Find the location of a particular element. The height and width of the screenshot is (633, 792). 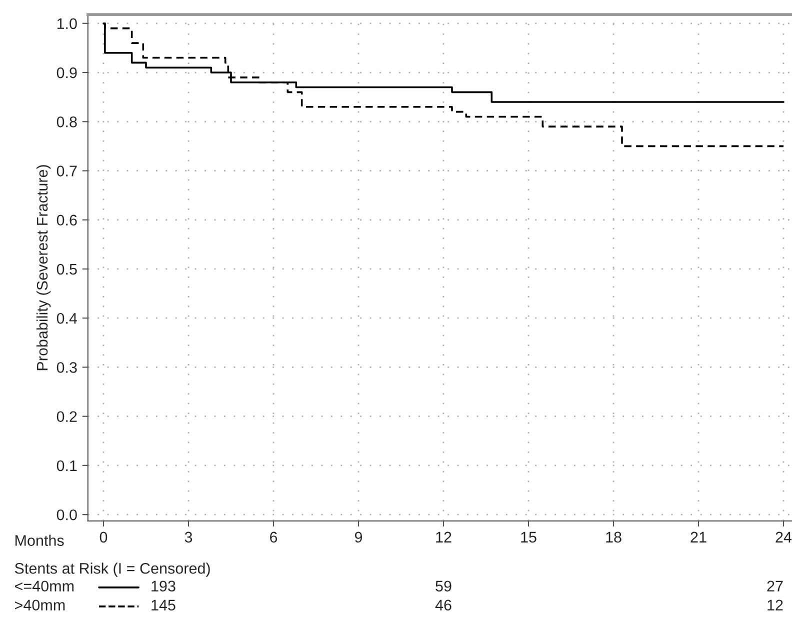

text: 193 is located at coordinates (164, 586).